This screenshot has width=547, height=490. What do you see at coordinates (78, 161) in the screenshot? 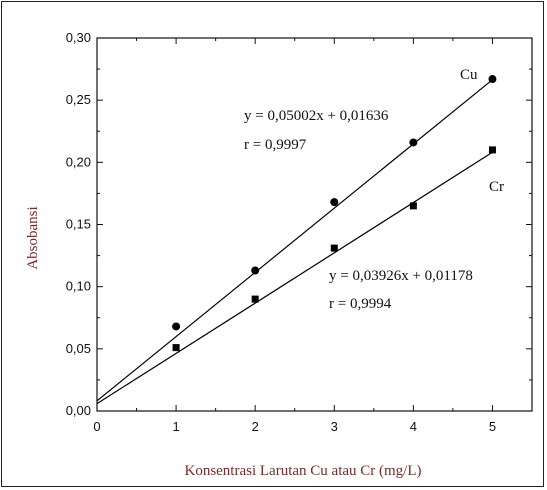
I see `y-tick-label: 0,20` at bounding box center [78, 161].